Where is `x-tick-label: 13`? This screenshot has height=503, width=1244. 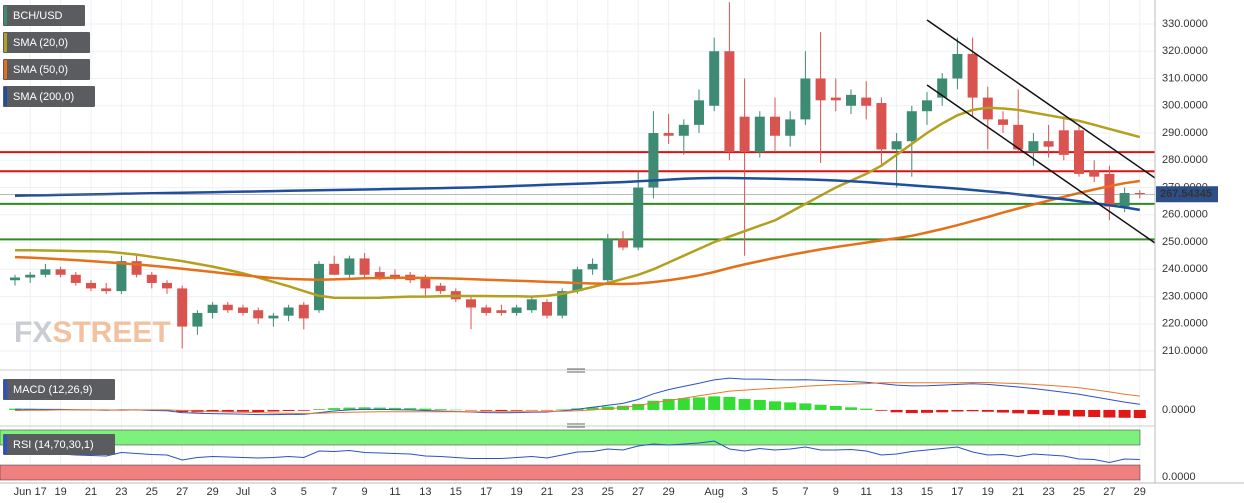
x-tick-label: 13 is located at coordinates (896, 492).